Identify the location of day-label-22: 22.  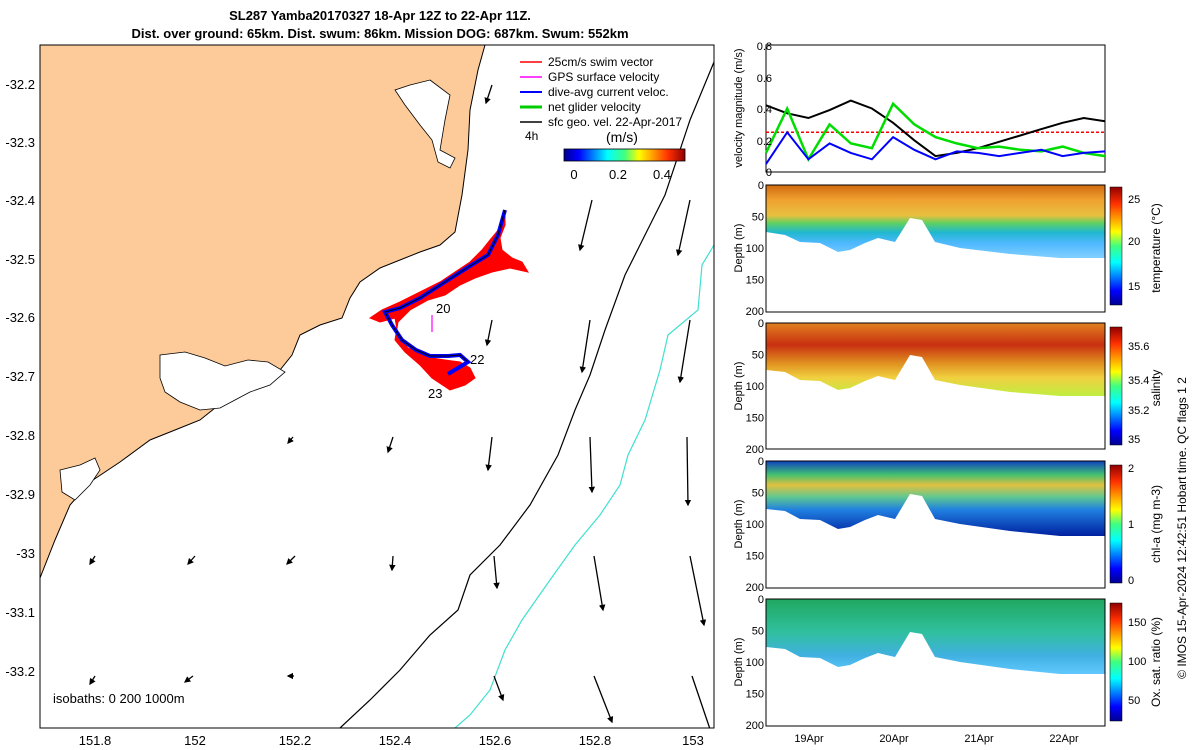
(477, 359).